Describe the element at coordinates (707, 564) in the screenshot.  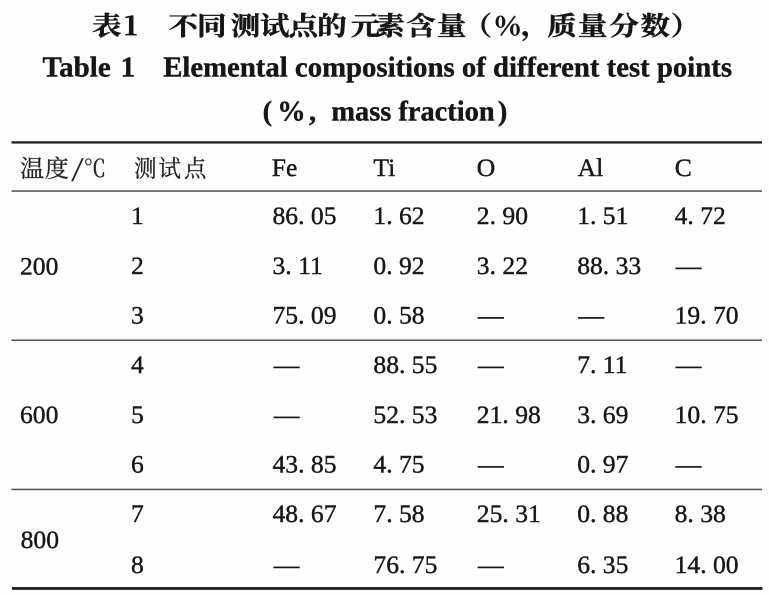
I see `svg-text: 14. 00` at that location.